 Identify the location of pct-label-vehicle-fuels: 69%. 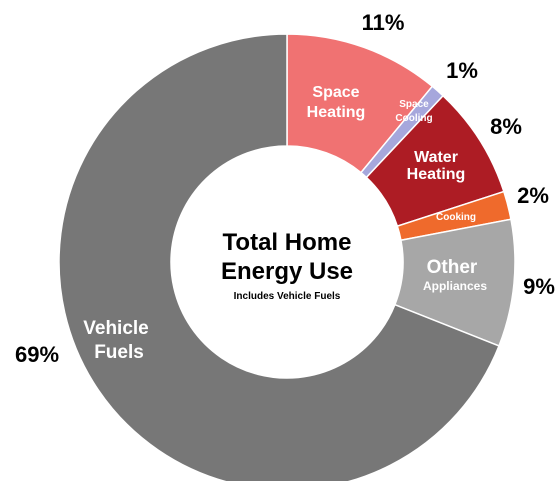
(37, 354).